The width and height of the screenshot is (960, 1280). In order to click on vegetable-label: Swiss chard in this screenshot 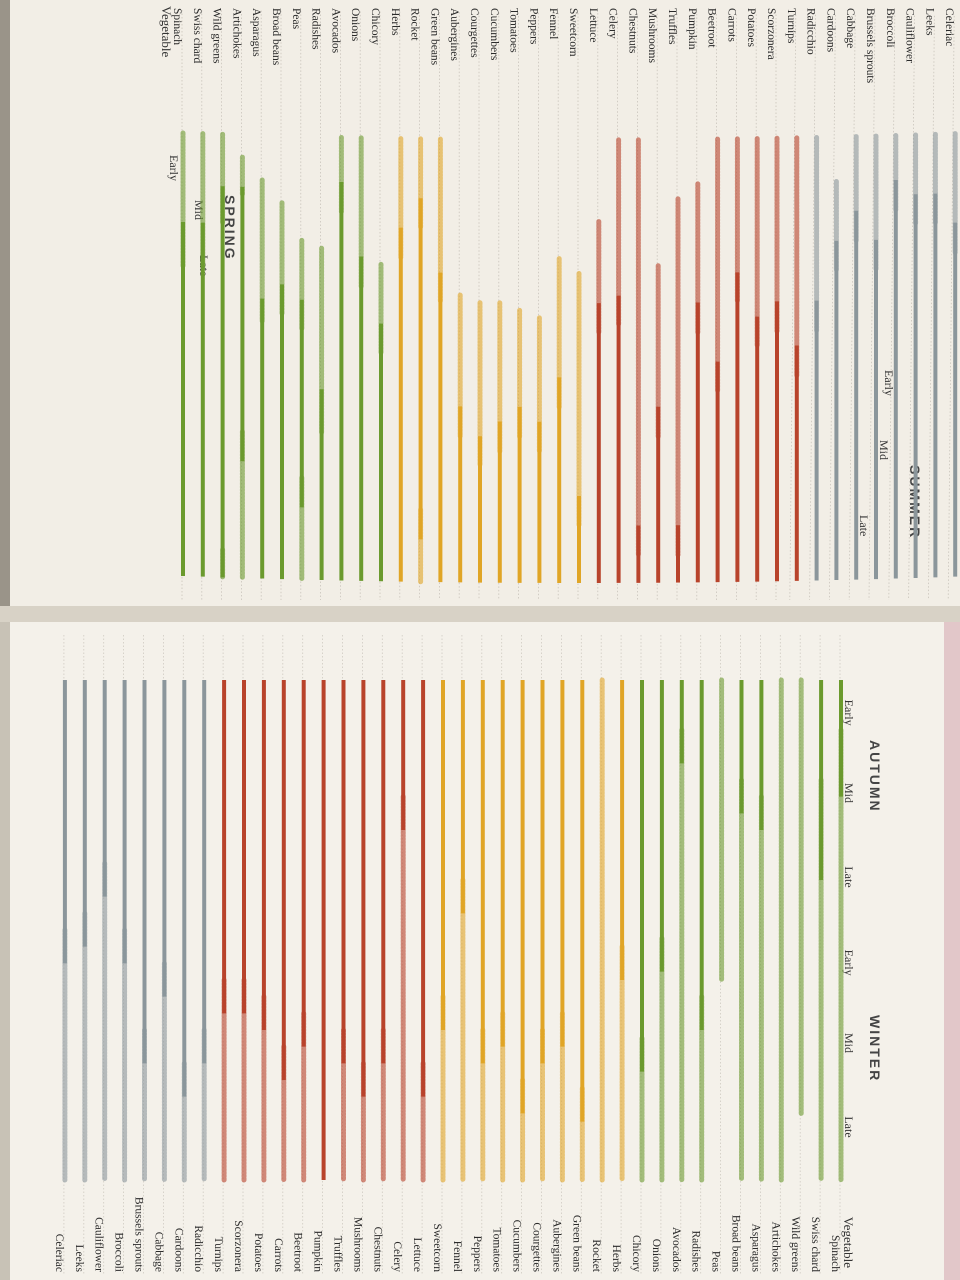, I will do `click(197, 36)`.